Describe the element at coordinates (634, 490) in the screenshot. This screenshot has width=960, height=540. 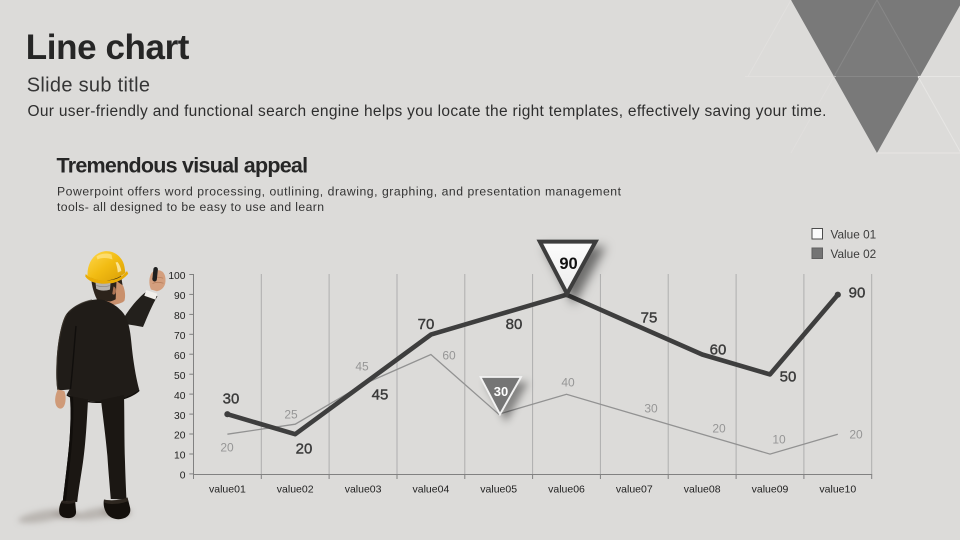
I see `svg-text: value07` at that location.